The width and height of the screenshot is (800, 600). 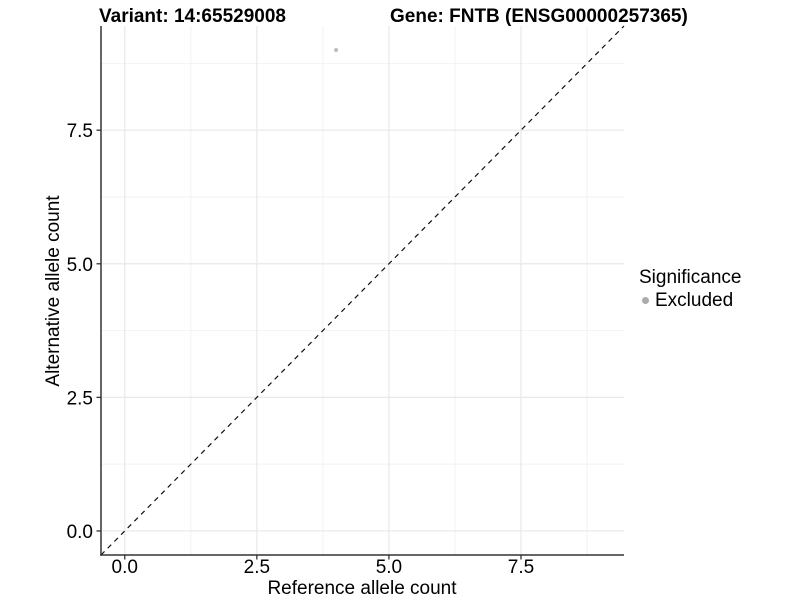 I want to click on x-tick-label: 0.0, so click(x=125, y=567).